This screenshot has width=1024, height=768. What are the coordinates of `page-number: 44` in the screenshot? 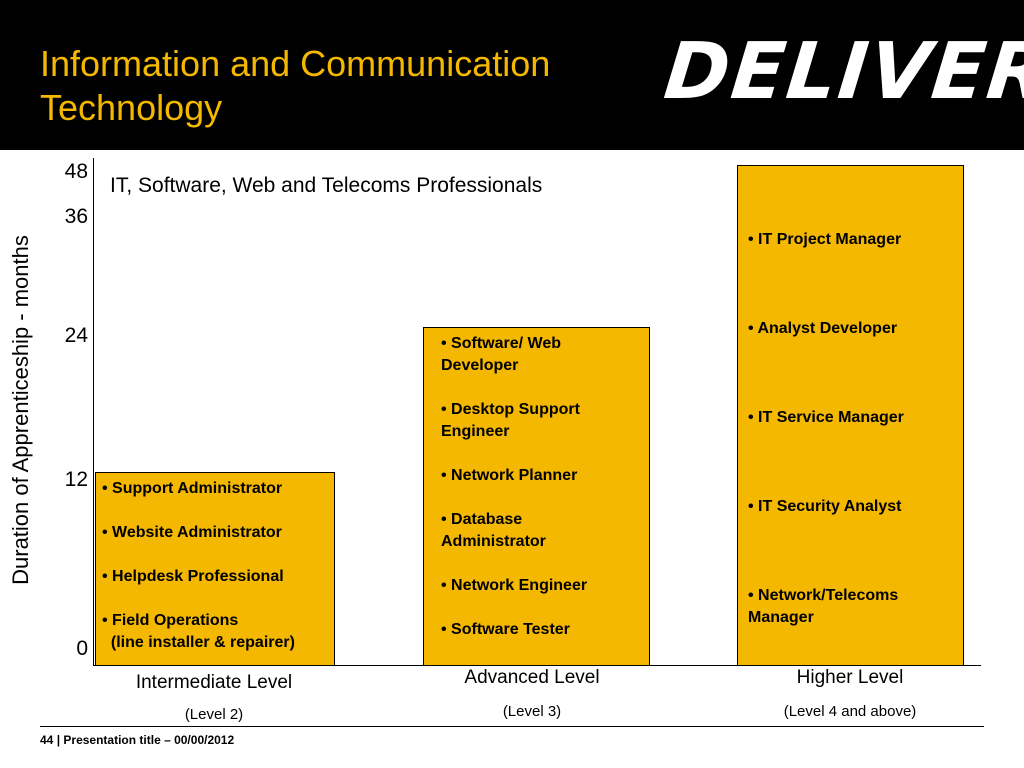 It's located at (47, 740).